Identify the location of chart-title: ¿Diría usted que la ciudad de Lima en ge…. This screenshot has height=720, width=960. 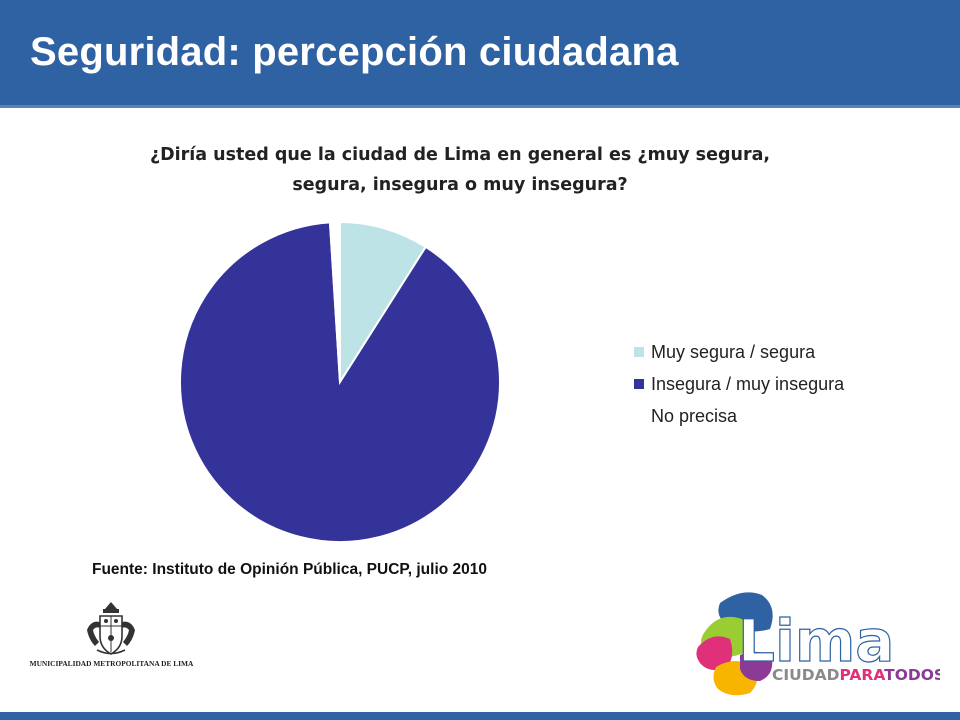
(460, 170).